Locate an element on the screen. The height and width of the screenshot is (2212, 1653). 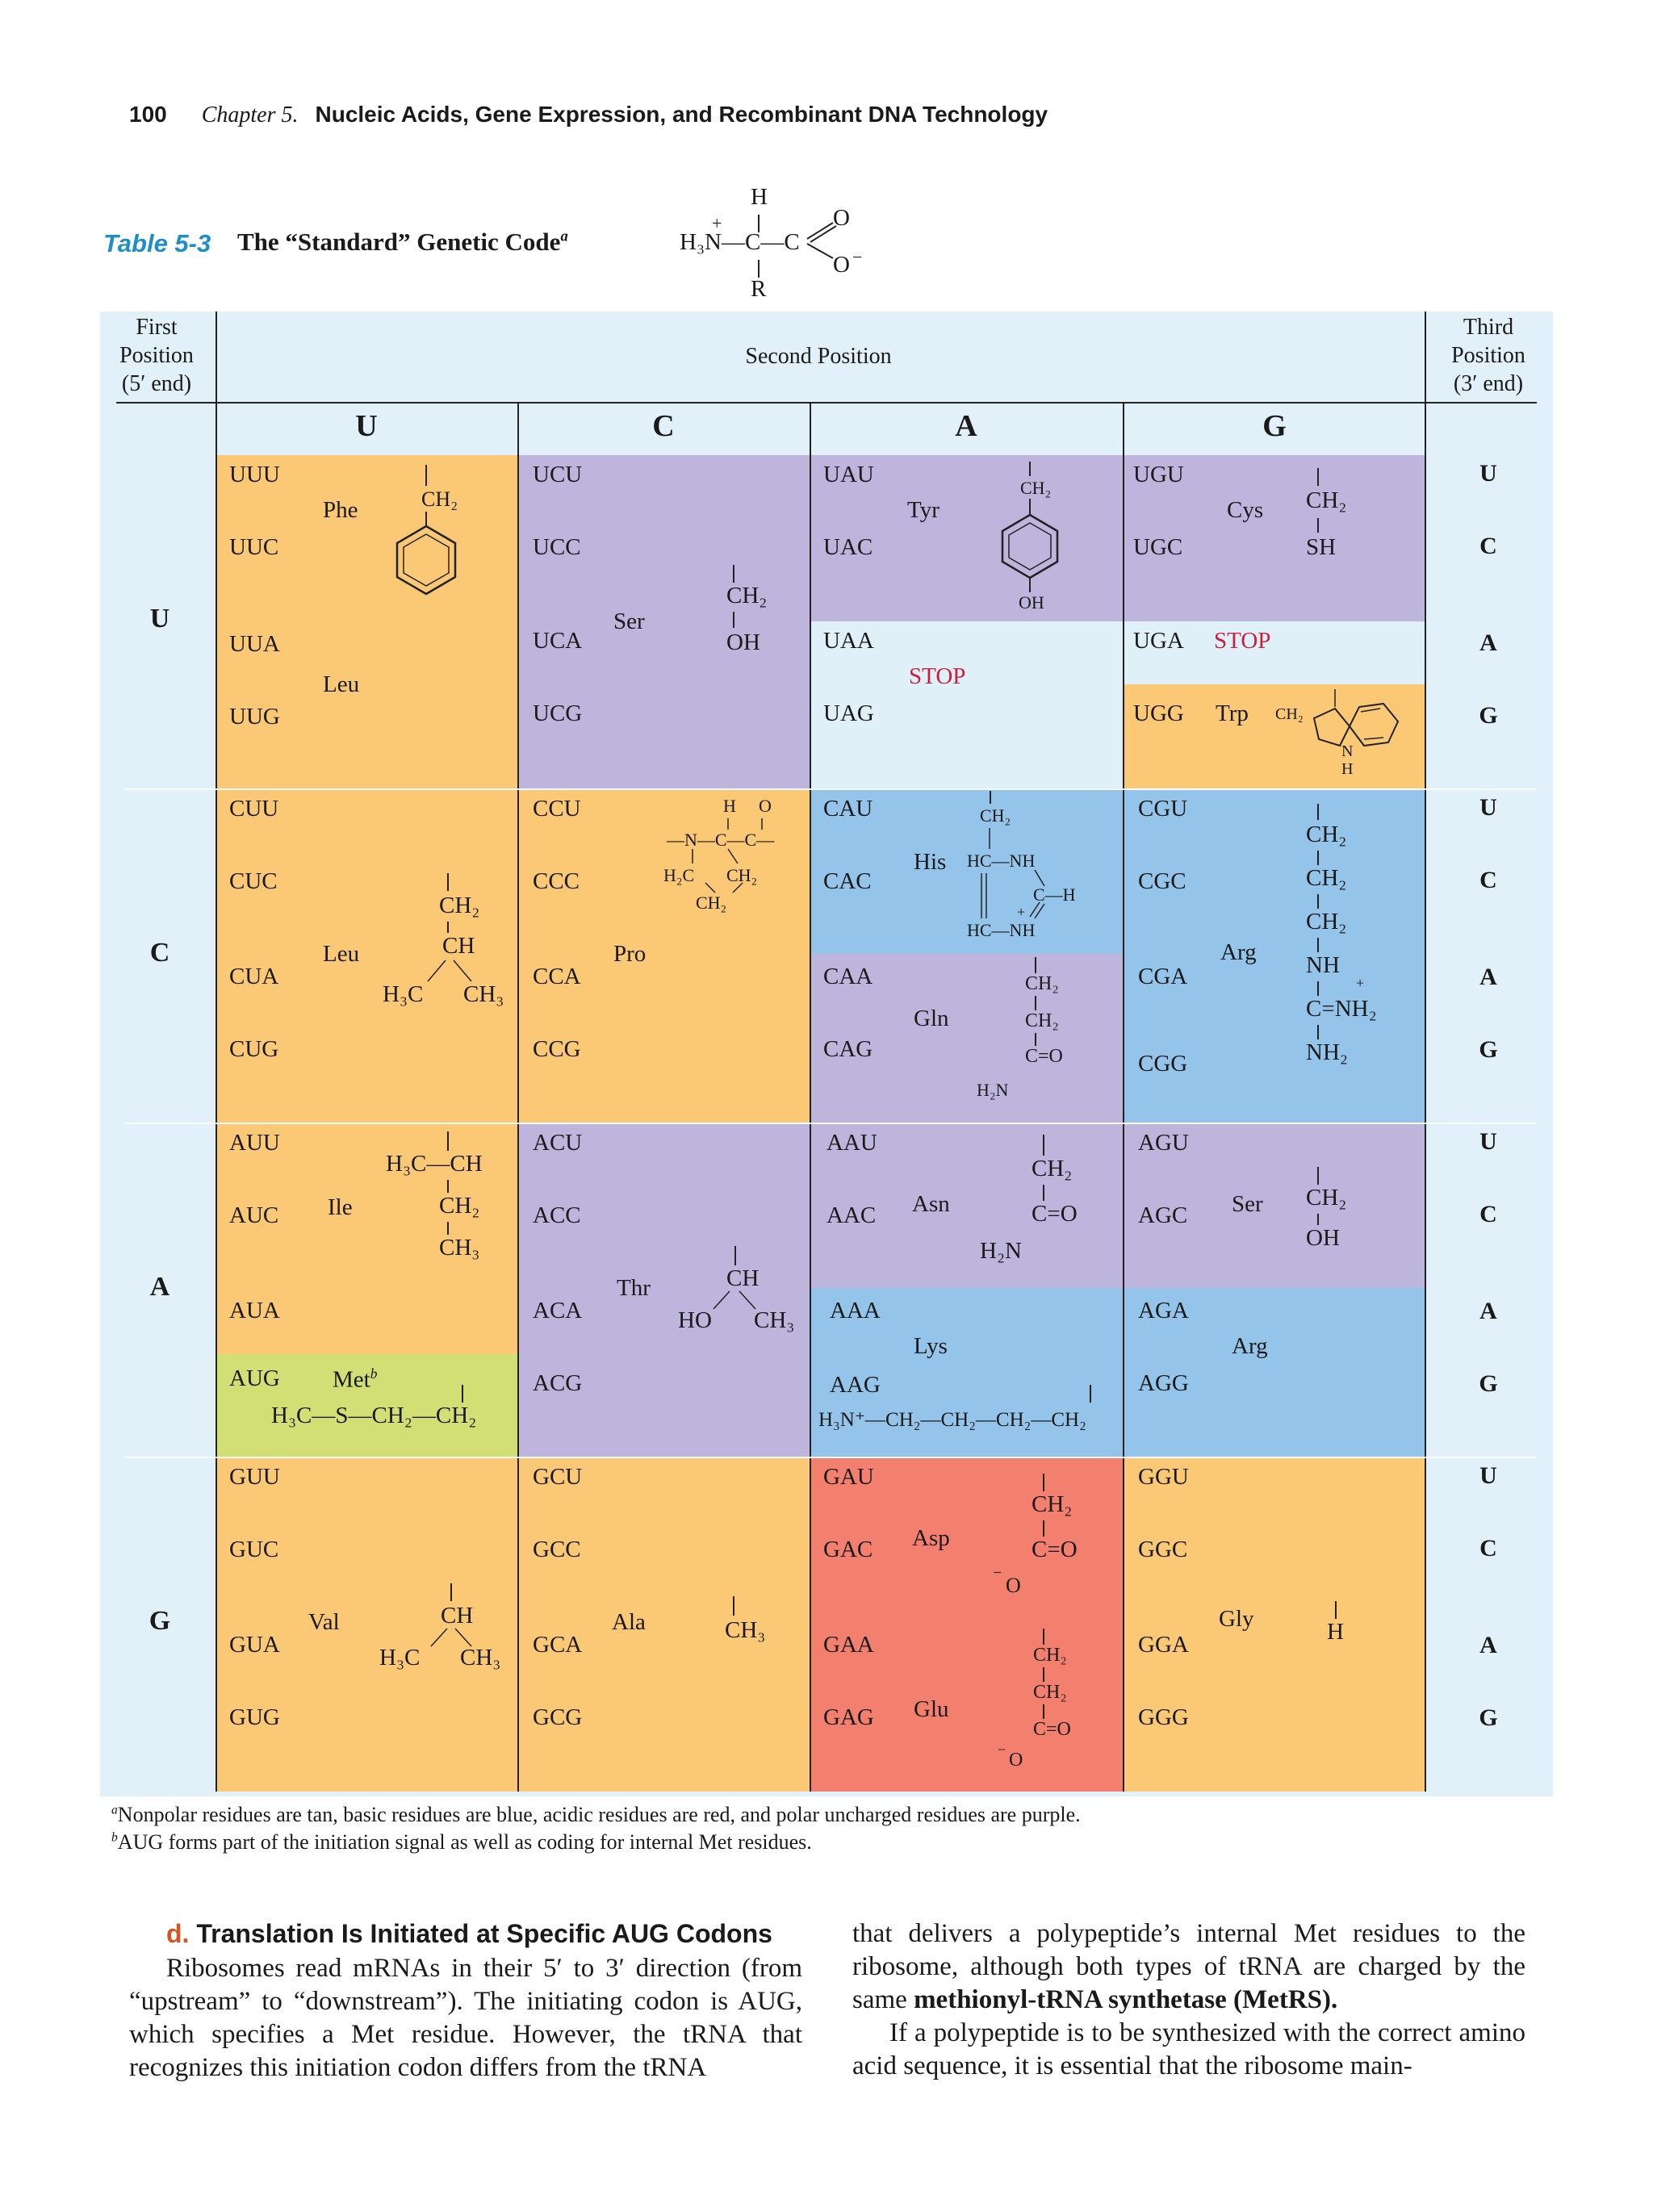
amino-acid-lys: Lys is located at coordinates (931, 1346).